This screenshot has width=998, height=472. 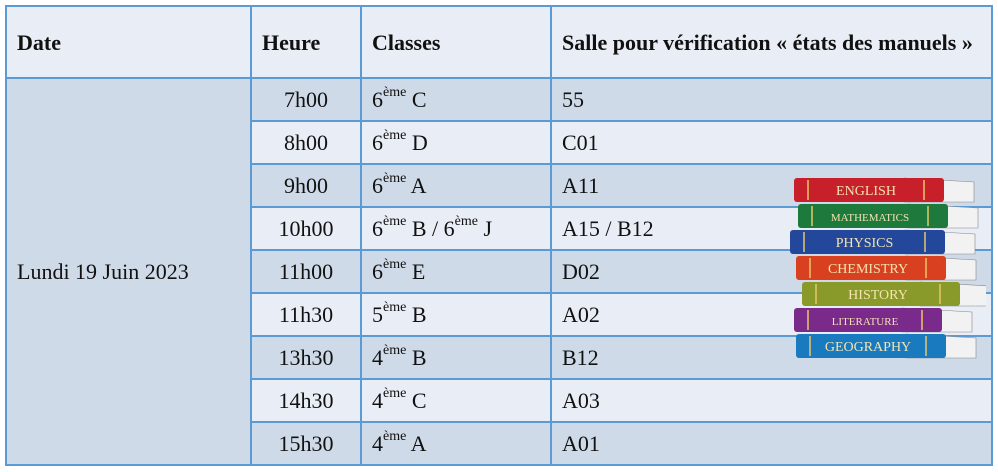 What do you see at coordinates (377, 314) in the screenshot?
I see `class-level: 5` at bounding box center [377, 314].